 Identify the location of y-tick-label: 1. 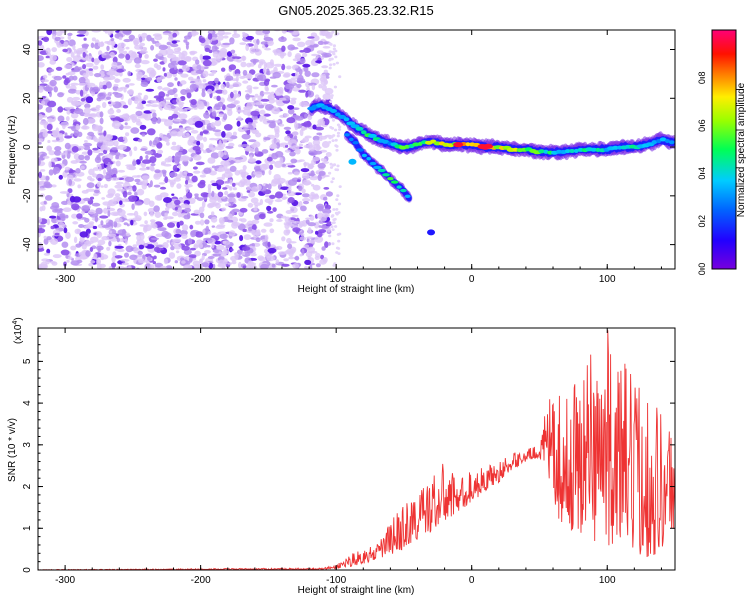
(27, 528).